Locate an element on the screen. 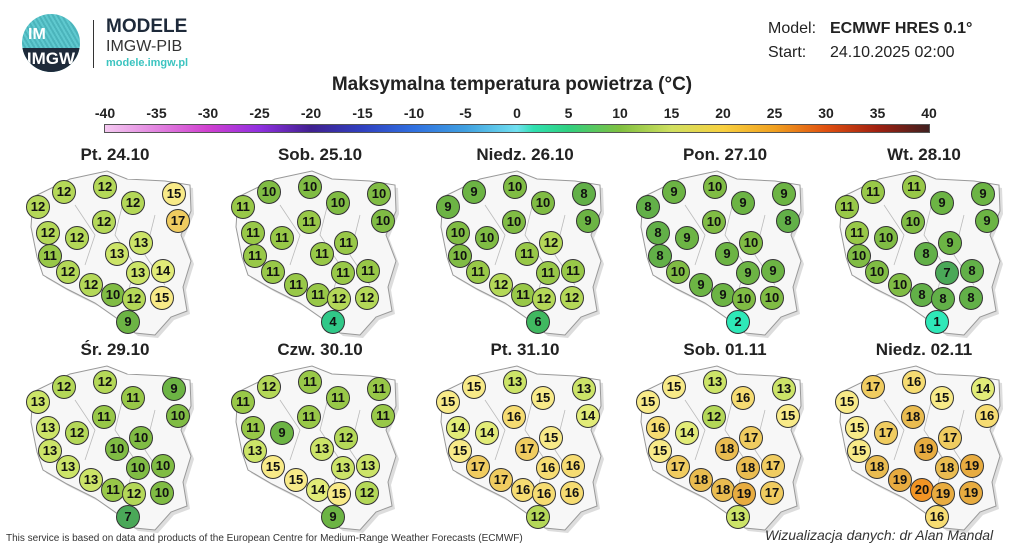 The image size is (1024, 548). colorbar-tick: 25 is located at coordinates (774, 113).